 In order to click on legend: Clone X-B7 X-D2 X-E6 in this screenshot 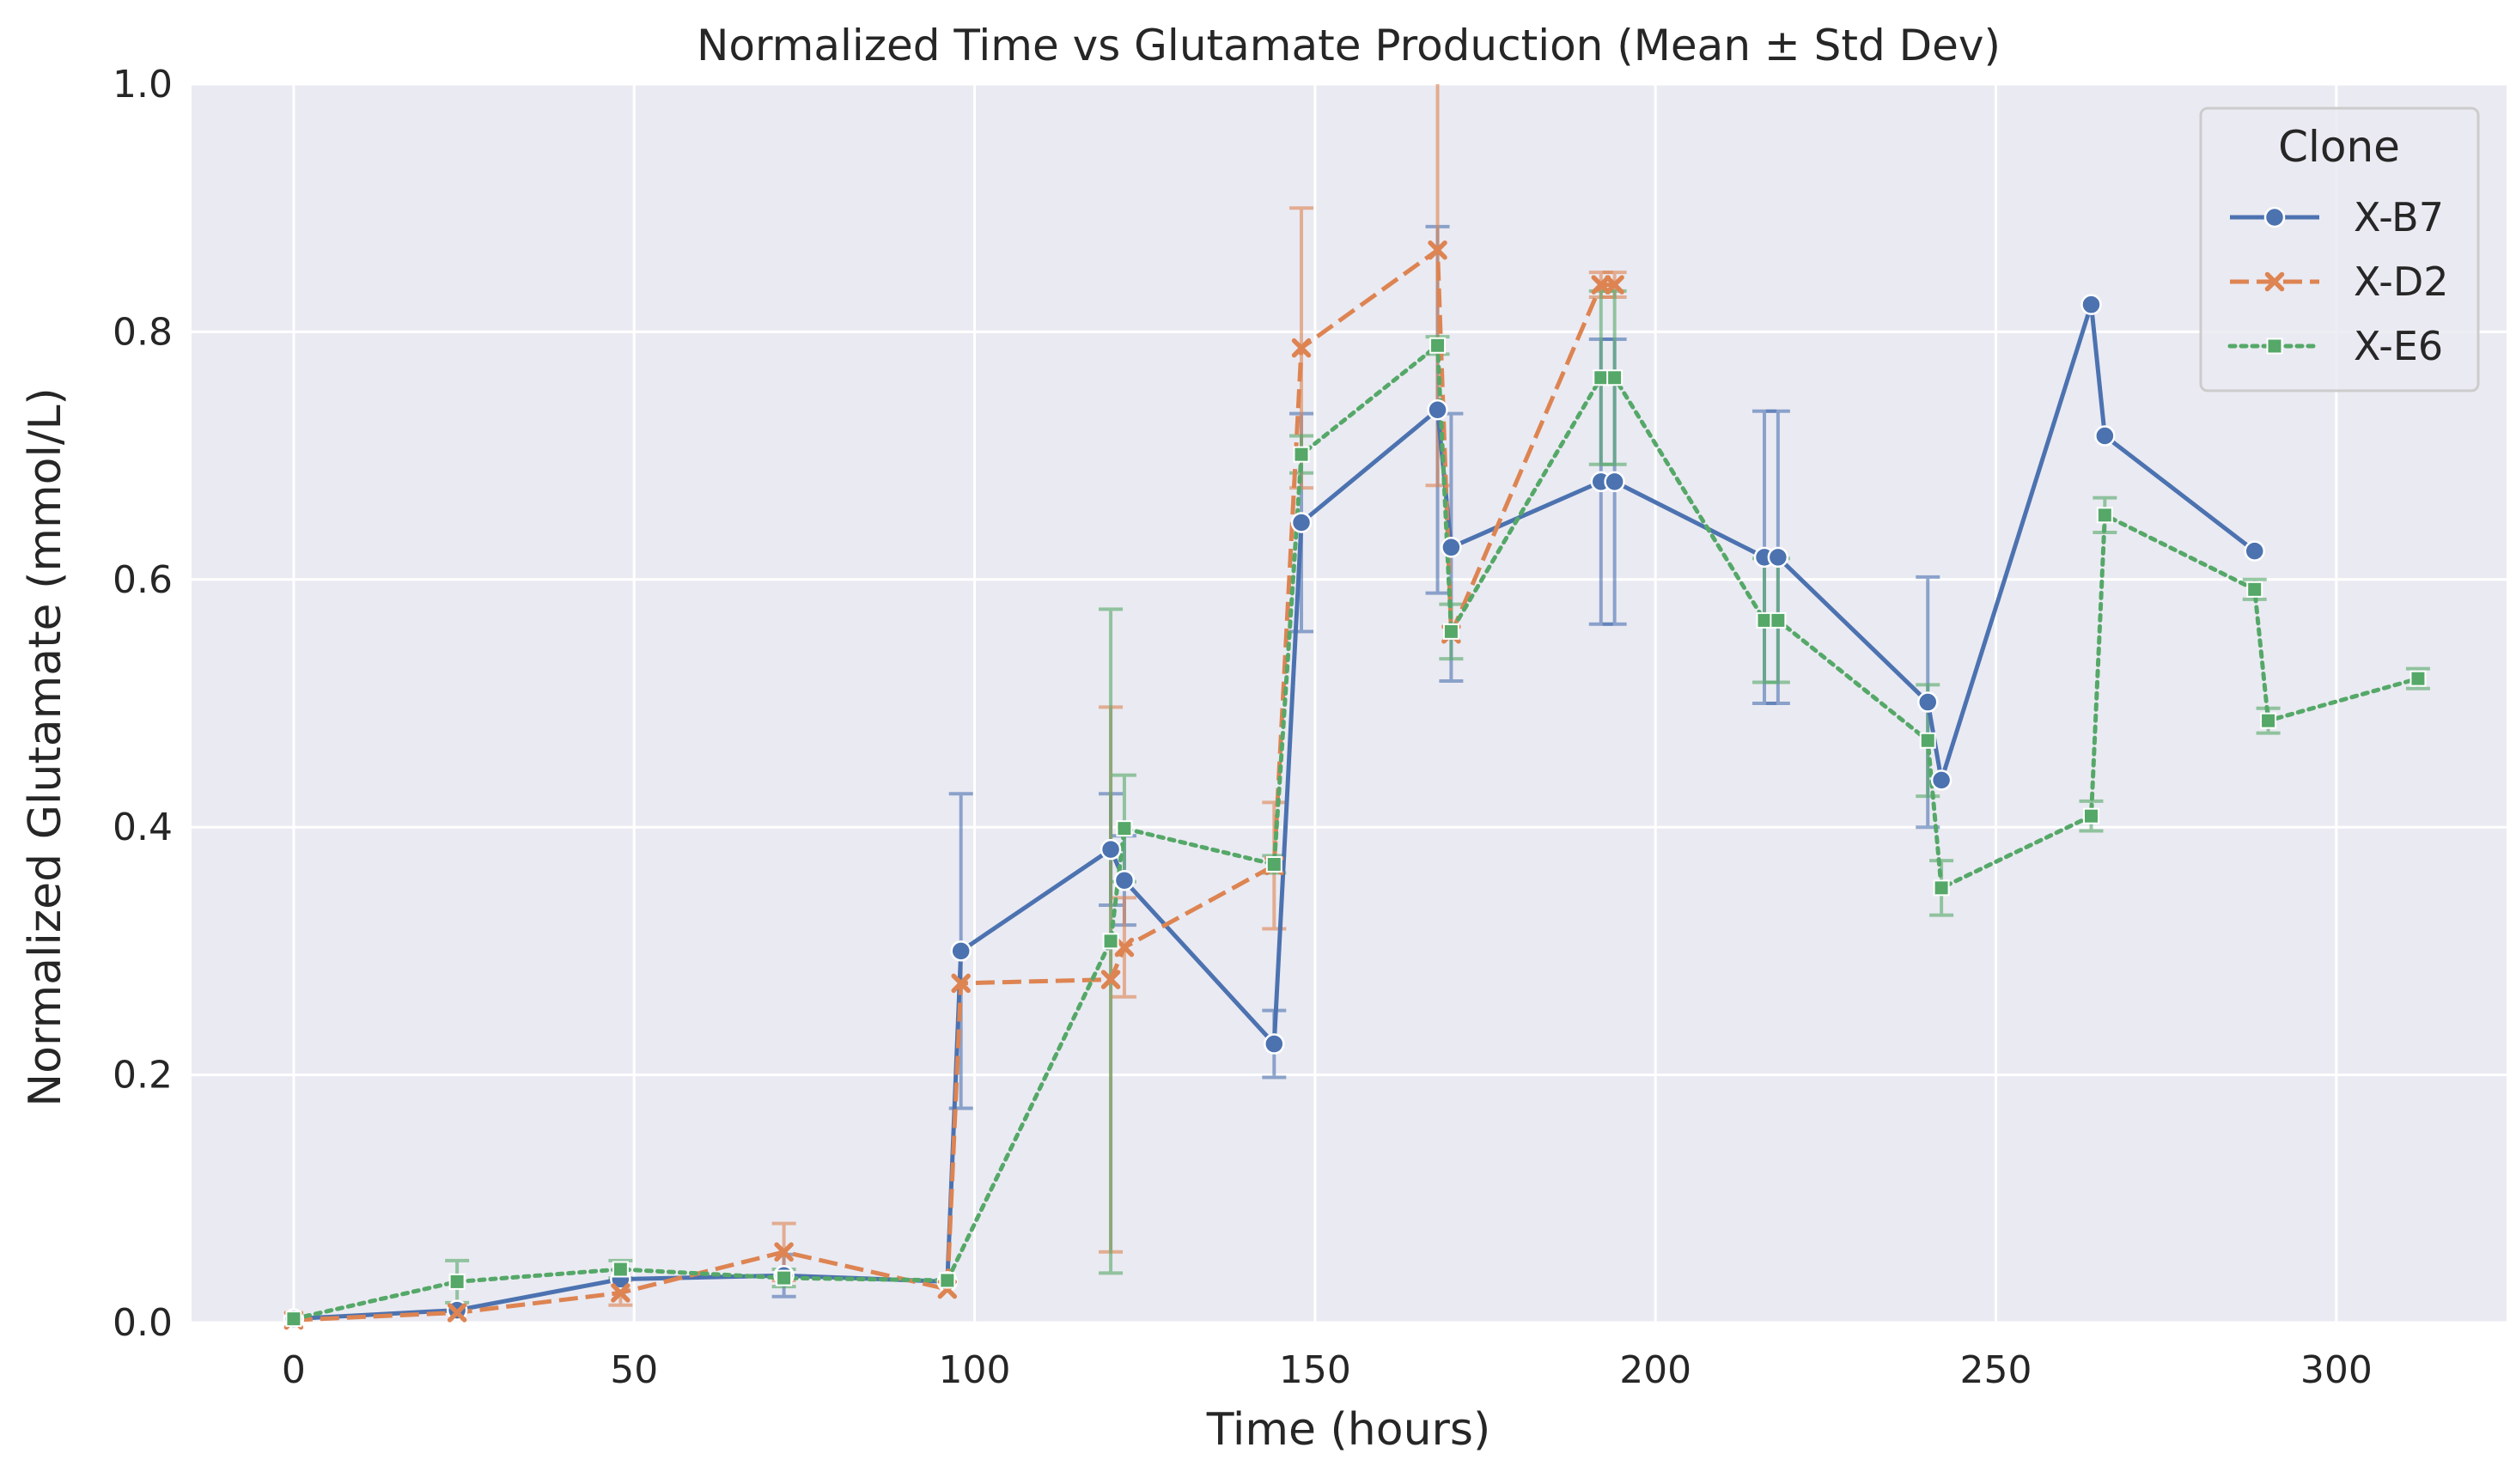, I will do `click(2339, 249)`.